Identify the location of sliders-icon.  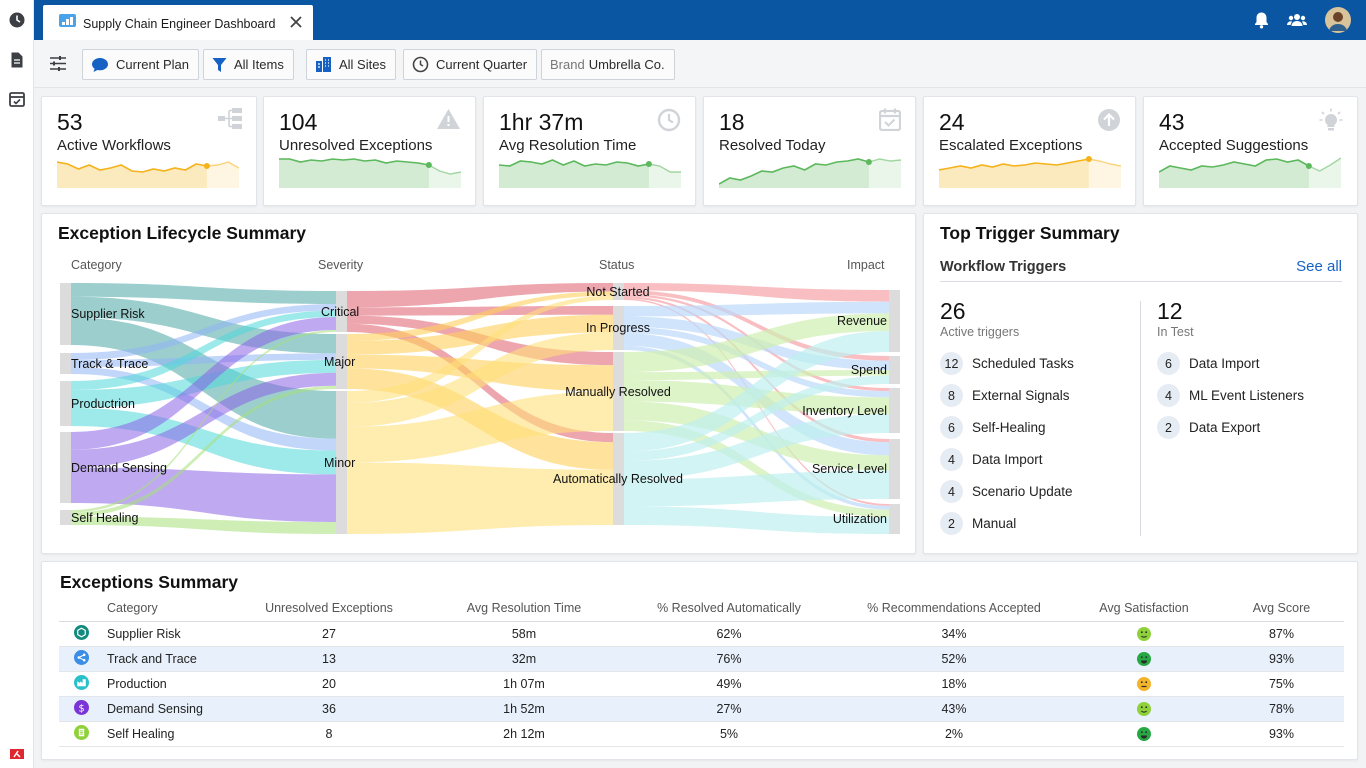
(58, 63).